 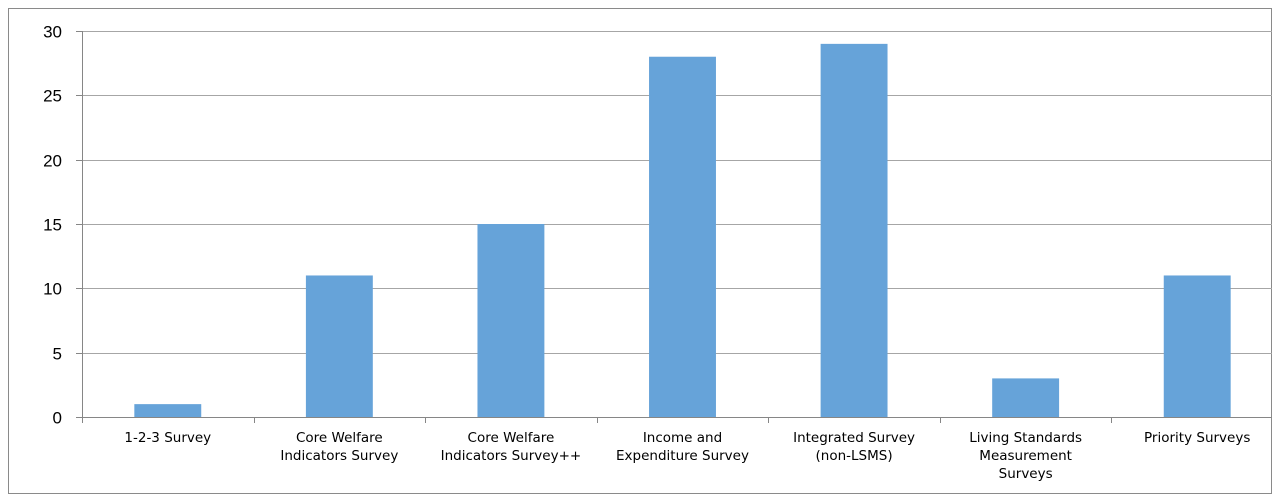 What do you see at coordinates (52, 32) in the screenshot?
I see `y-tick-label: 30` at bounding box center [52, 32].